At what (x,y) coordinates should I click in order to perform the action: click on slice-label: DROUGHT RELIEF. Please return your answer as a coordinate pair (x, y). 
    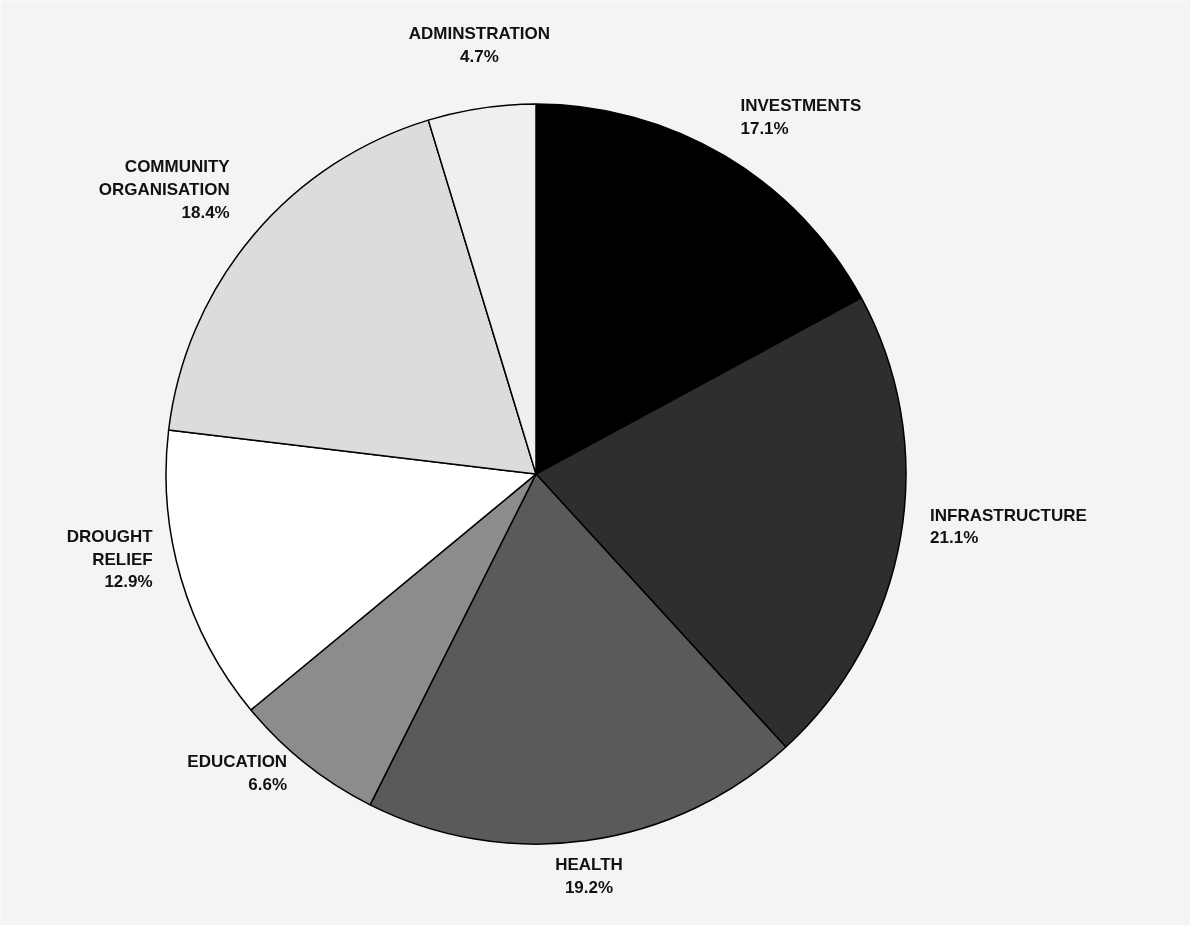
    Looking at the image, I should click on (110, 547).